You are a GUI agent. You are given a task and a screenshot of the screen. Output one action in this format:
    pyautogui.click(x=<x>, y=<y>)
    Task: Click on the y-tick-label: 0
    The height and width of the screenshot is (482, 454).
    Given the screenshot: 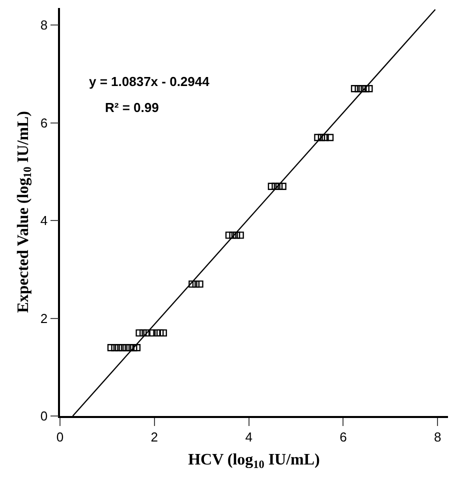 What is the action you would take?
    pyautogui.click(x=44, y=416)
    